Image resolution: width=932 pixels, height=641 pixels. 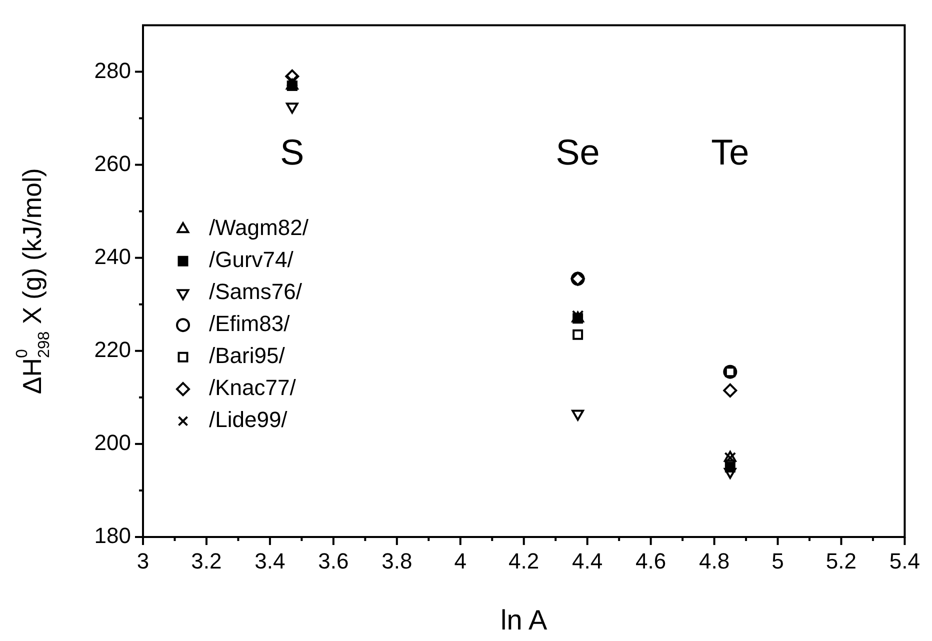 What do you see at coordinates (651, 561) in the screenshot?
I see `x-tick-label: 4.6` at bounding box center [651, 561].